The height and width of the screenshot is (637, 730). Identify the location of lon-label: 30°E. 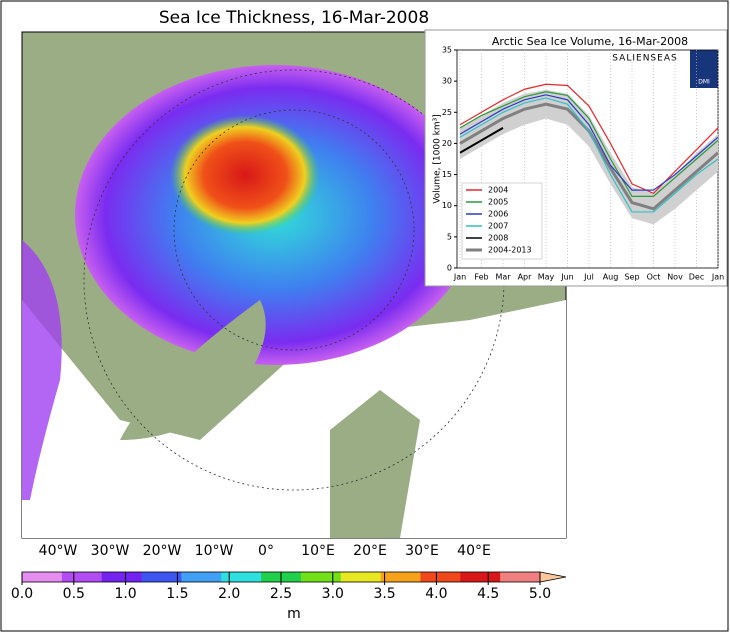
(422, 551).